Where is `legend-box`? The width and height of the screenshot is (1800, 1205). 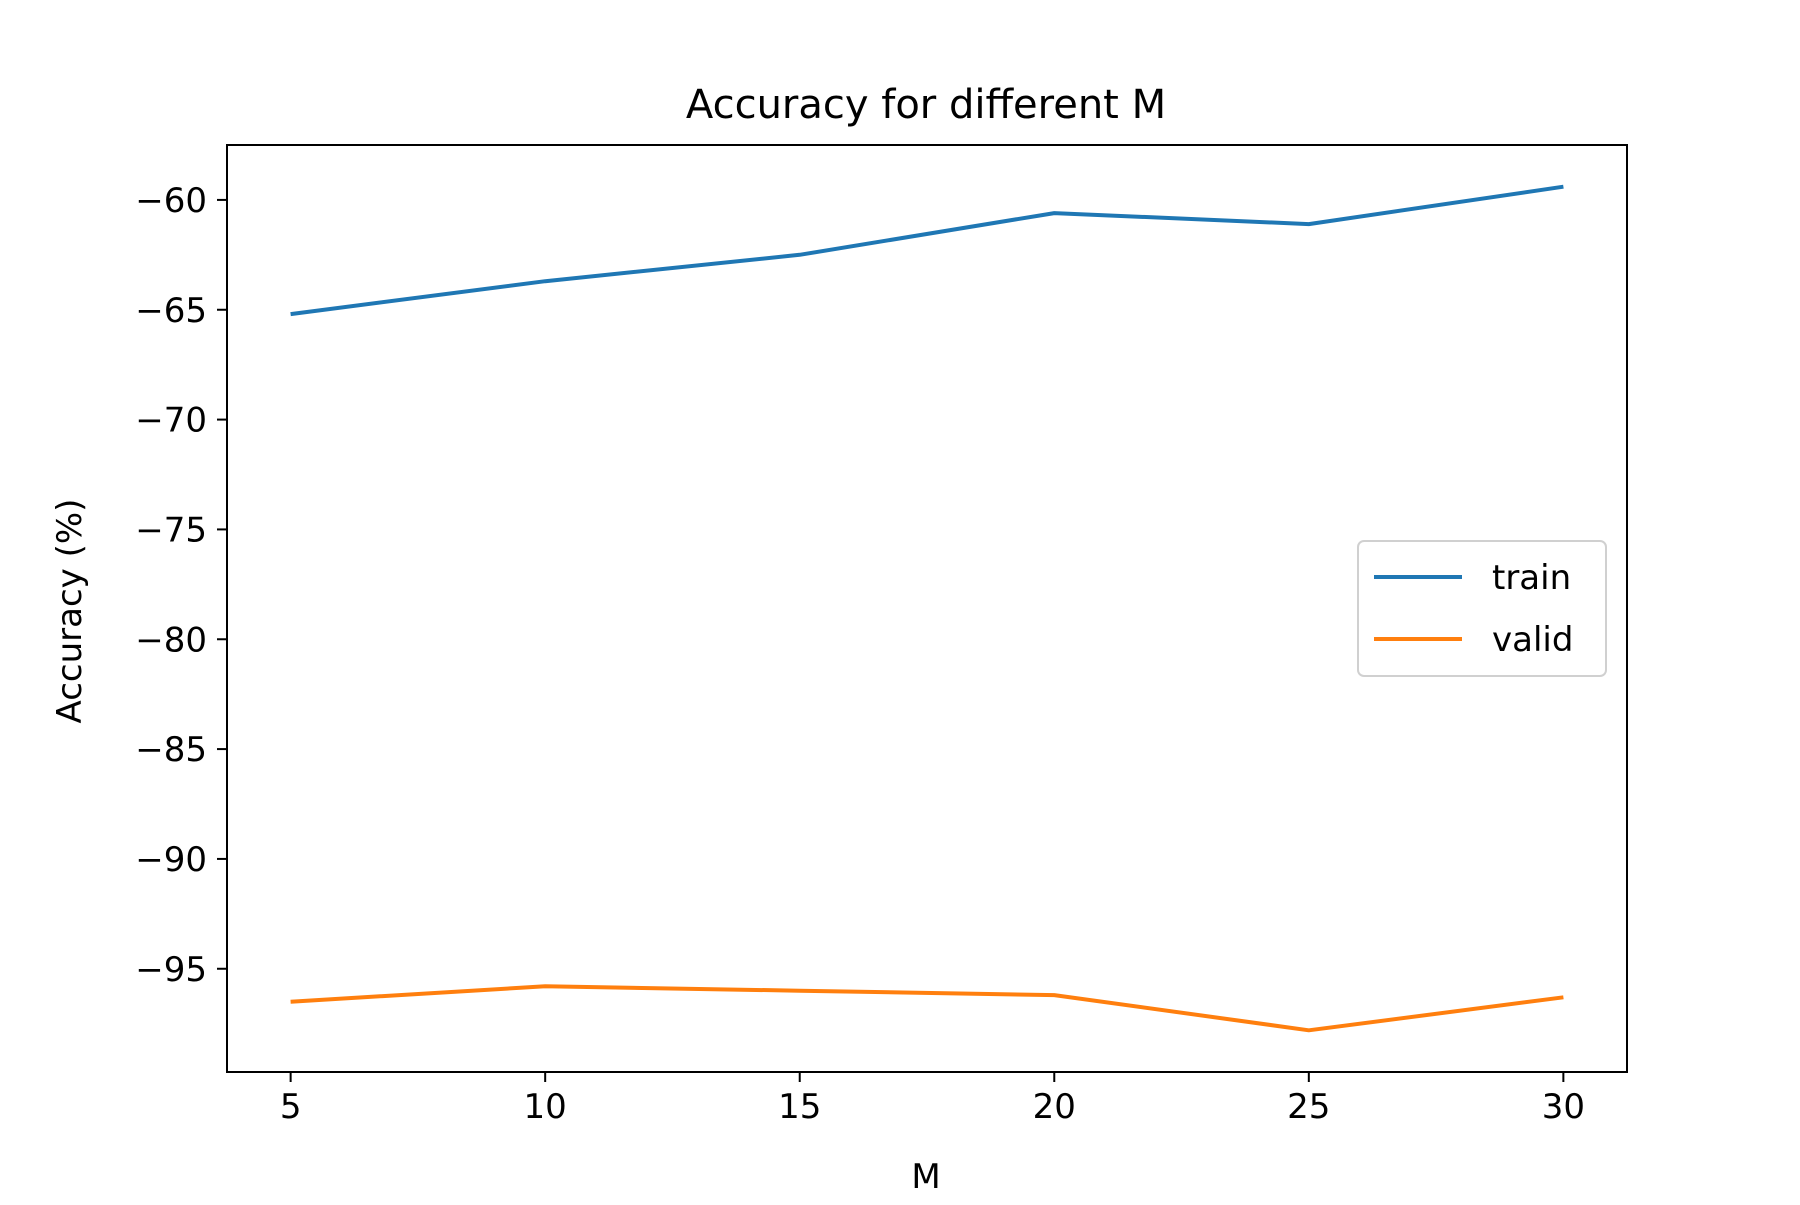
legend-box is located at coordinates (1482, 608).